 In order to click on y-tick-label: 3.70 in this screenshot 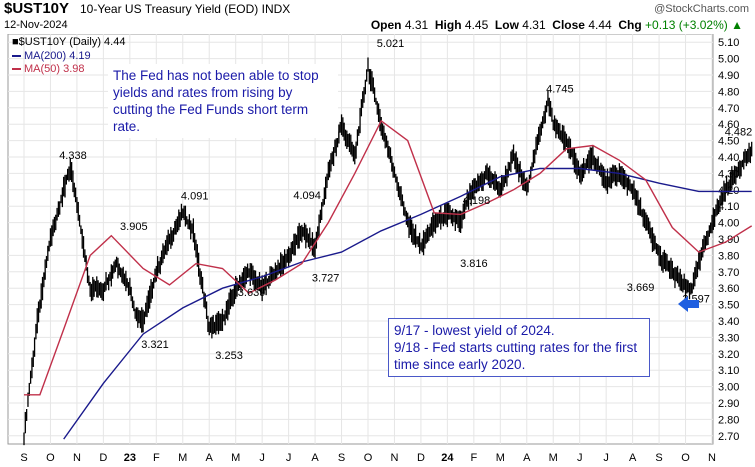, I will do `click(728, 273)`.